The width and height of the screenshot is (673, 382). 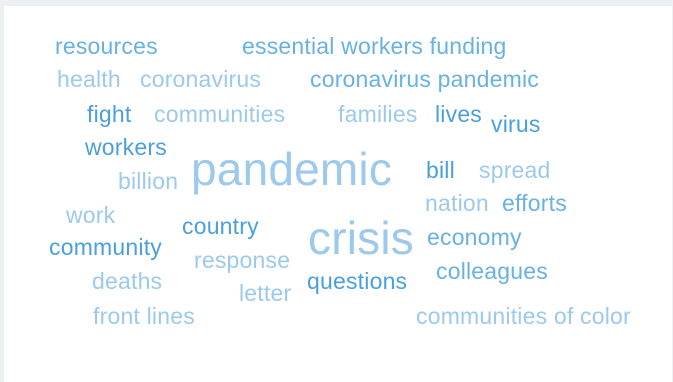 What do you see at coordinates (126, 147) in the screenshot?
I see `word-workers: workers` at bounding box center [126, 147].